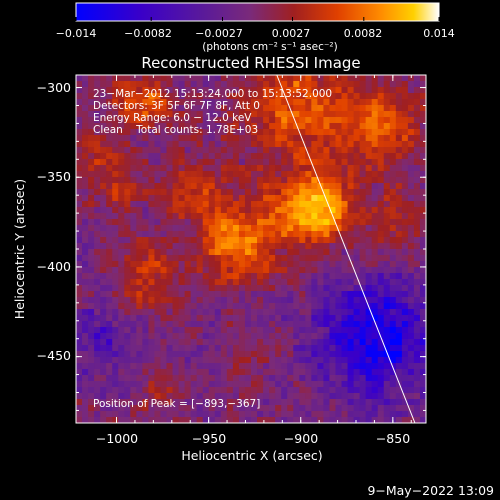 This screenshot has height=500, width=500. Describe the element at coordinates (430, 490) in the screenshot. I see `footer-timestamp: 9−May−2022 13:09` at that location.